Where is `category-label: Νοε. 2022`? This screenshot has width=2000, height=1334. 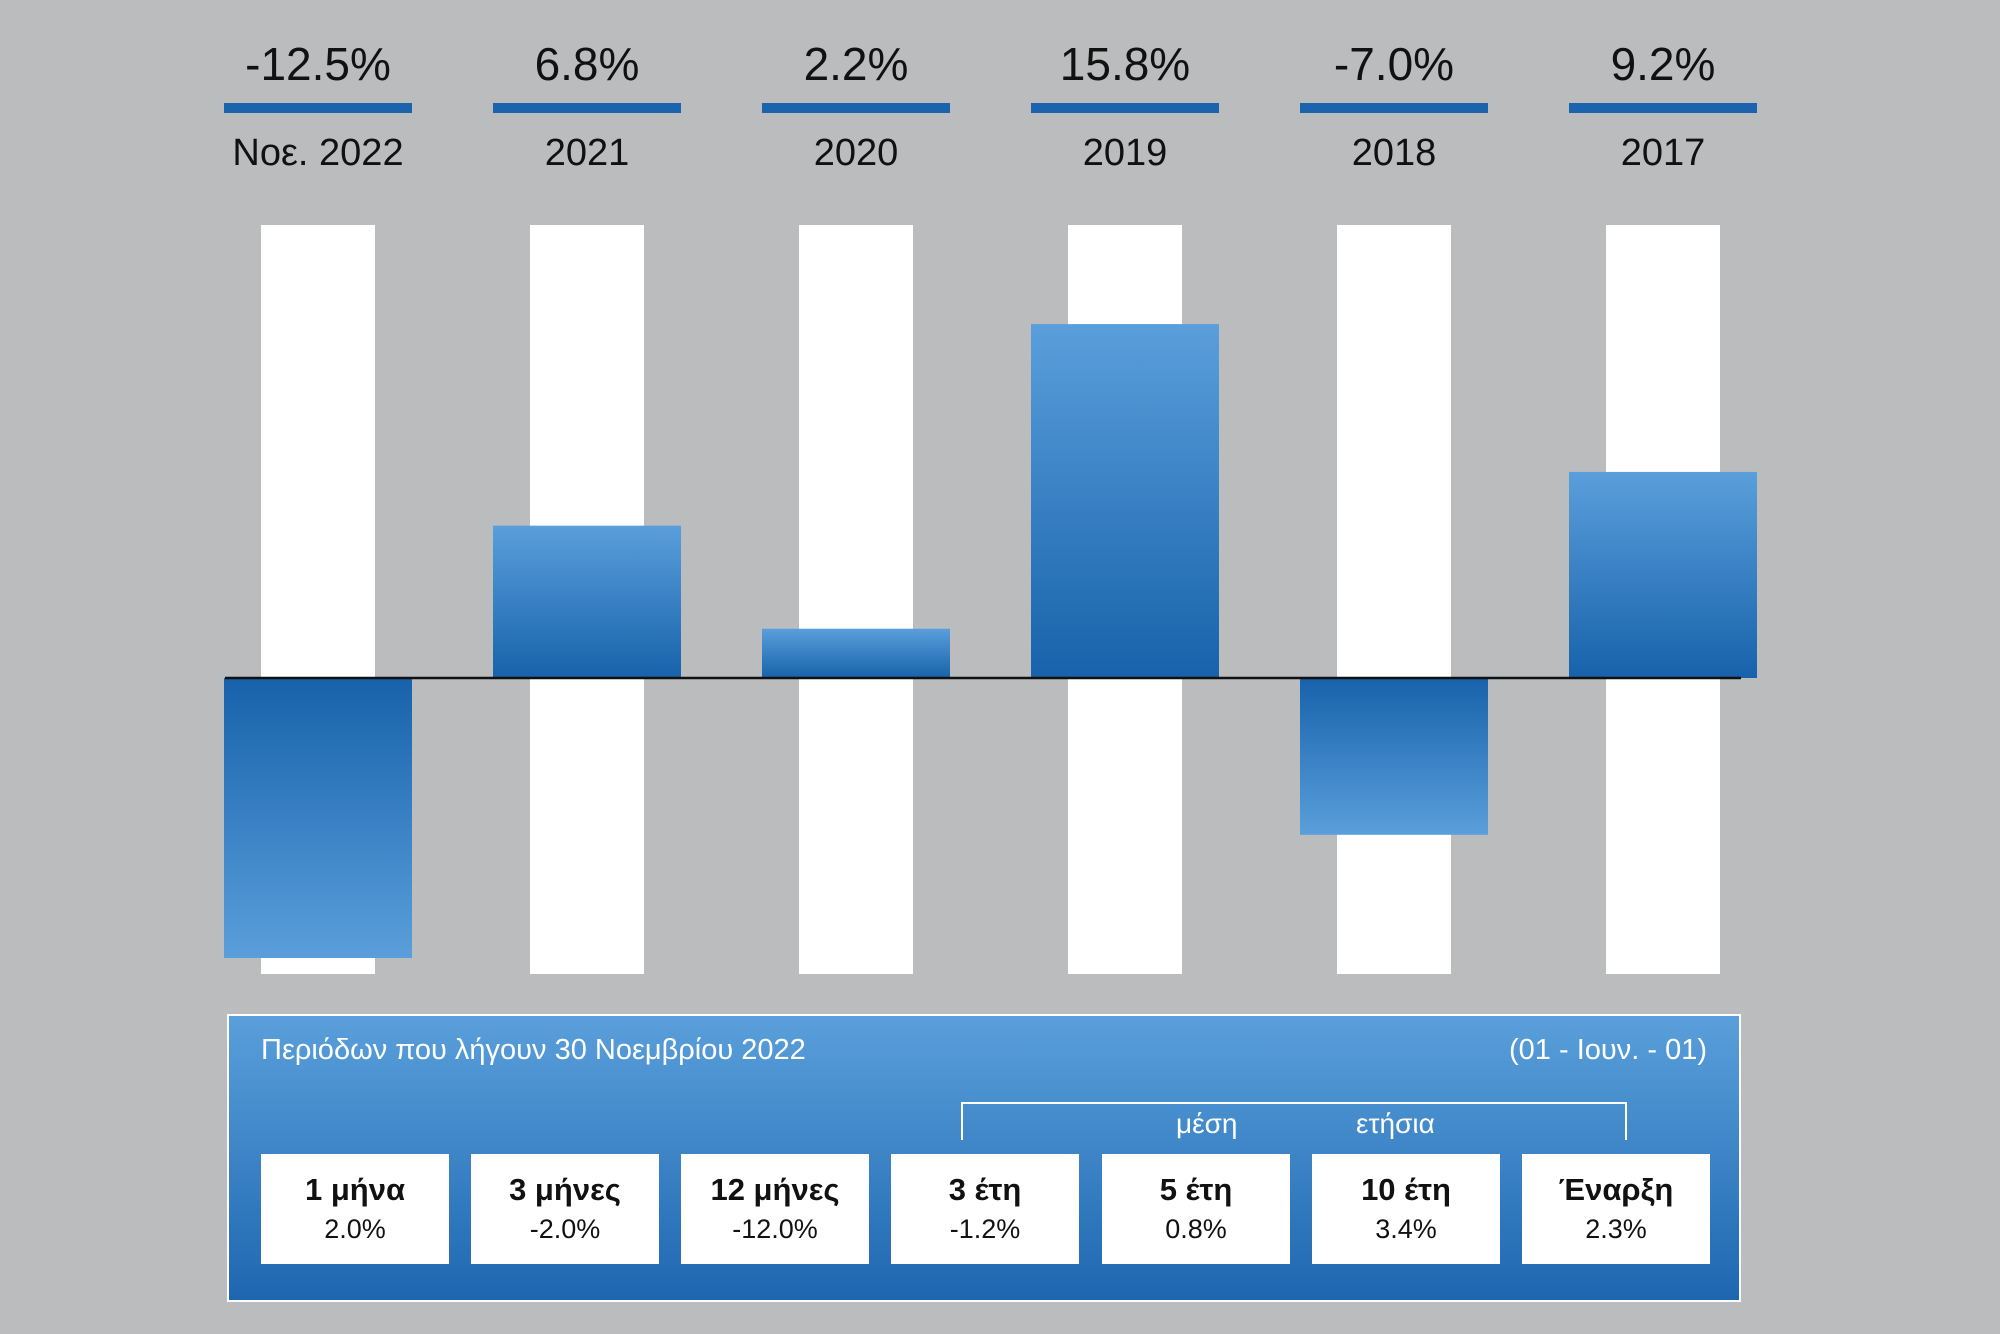
category-label: Νοε. 2022 is located at coordinates (317, 153).